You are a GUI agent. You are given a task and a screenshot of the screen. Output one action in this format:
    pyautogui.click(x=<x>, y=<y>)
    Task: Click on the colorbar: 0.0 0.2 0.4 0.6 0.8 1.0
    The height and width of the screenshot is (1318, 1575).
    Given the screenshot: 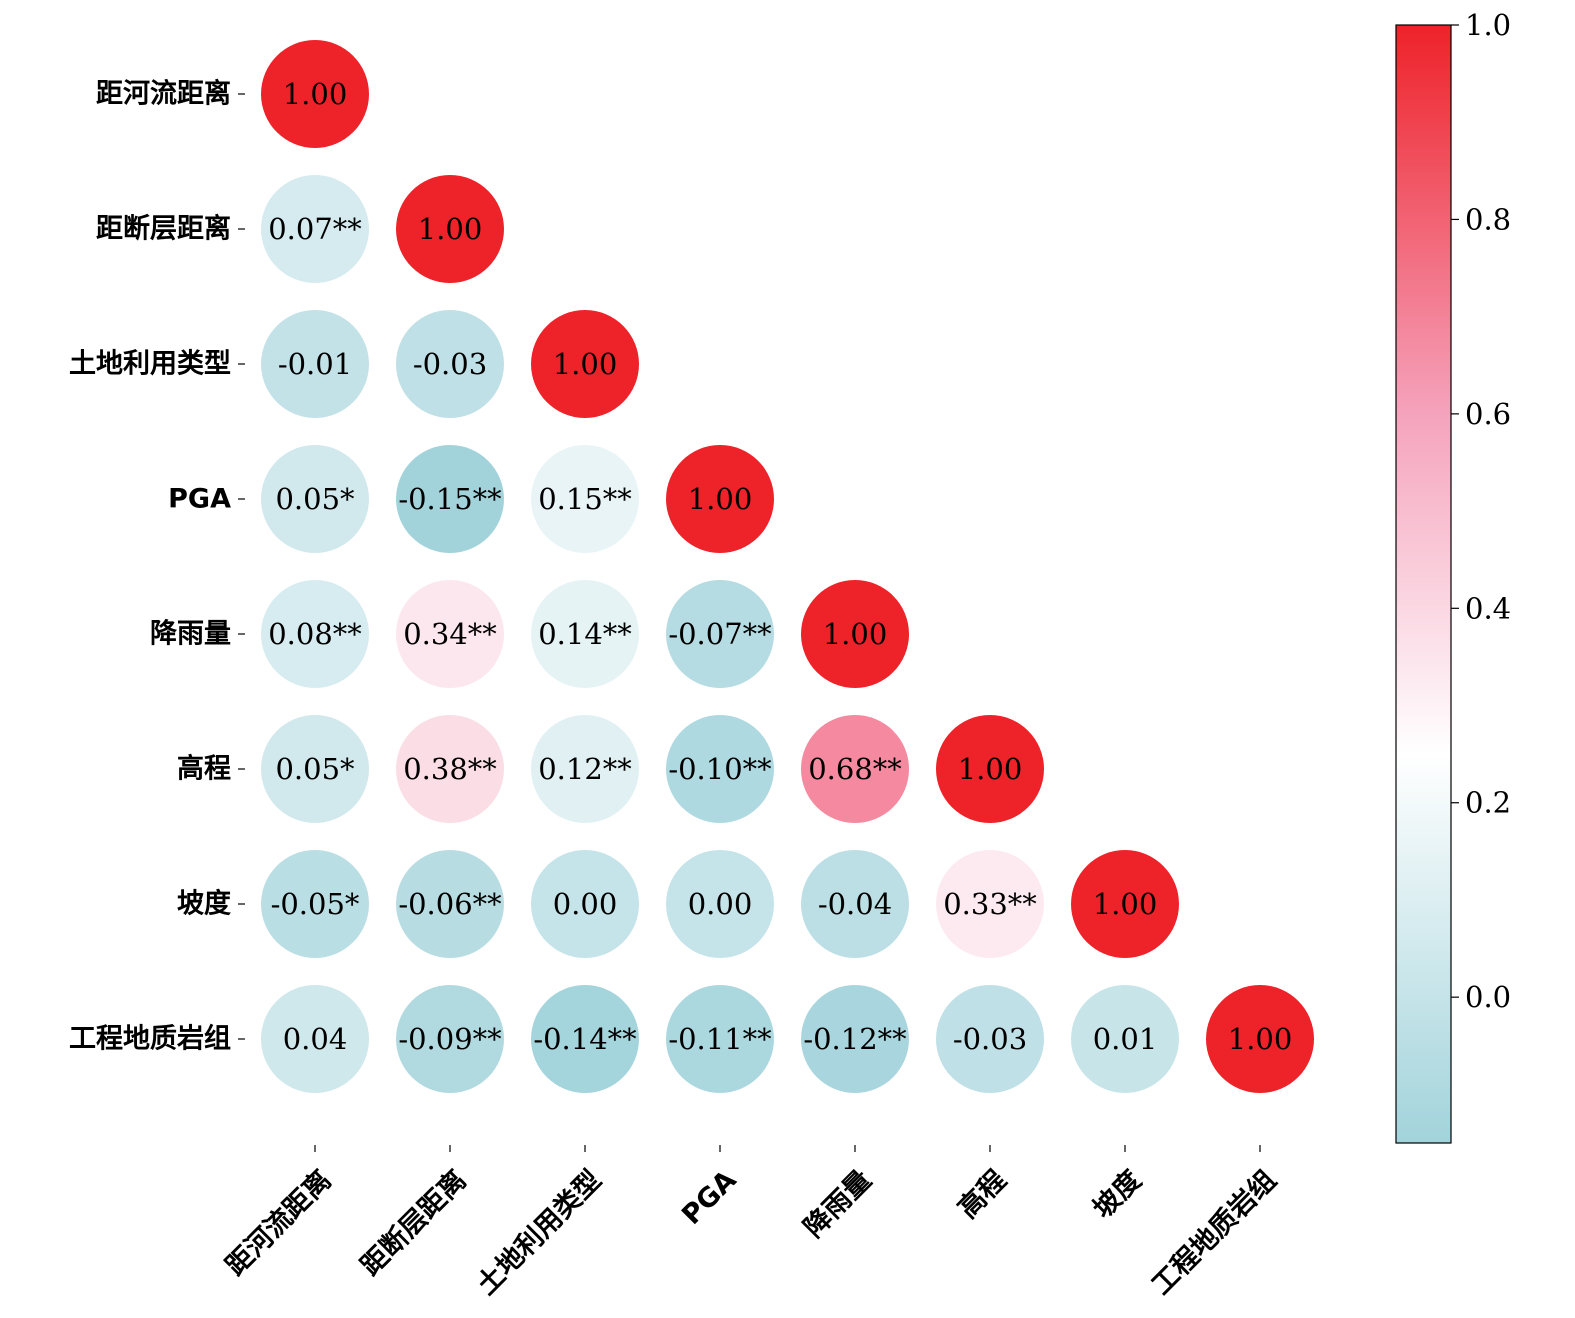 What is the action you would take?
    pyautogui.click(x=1453, y=576)
    